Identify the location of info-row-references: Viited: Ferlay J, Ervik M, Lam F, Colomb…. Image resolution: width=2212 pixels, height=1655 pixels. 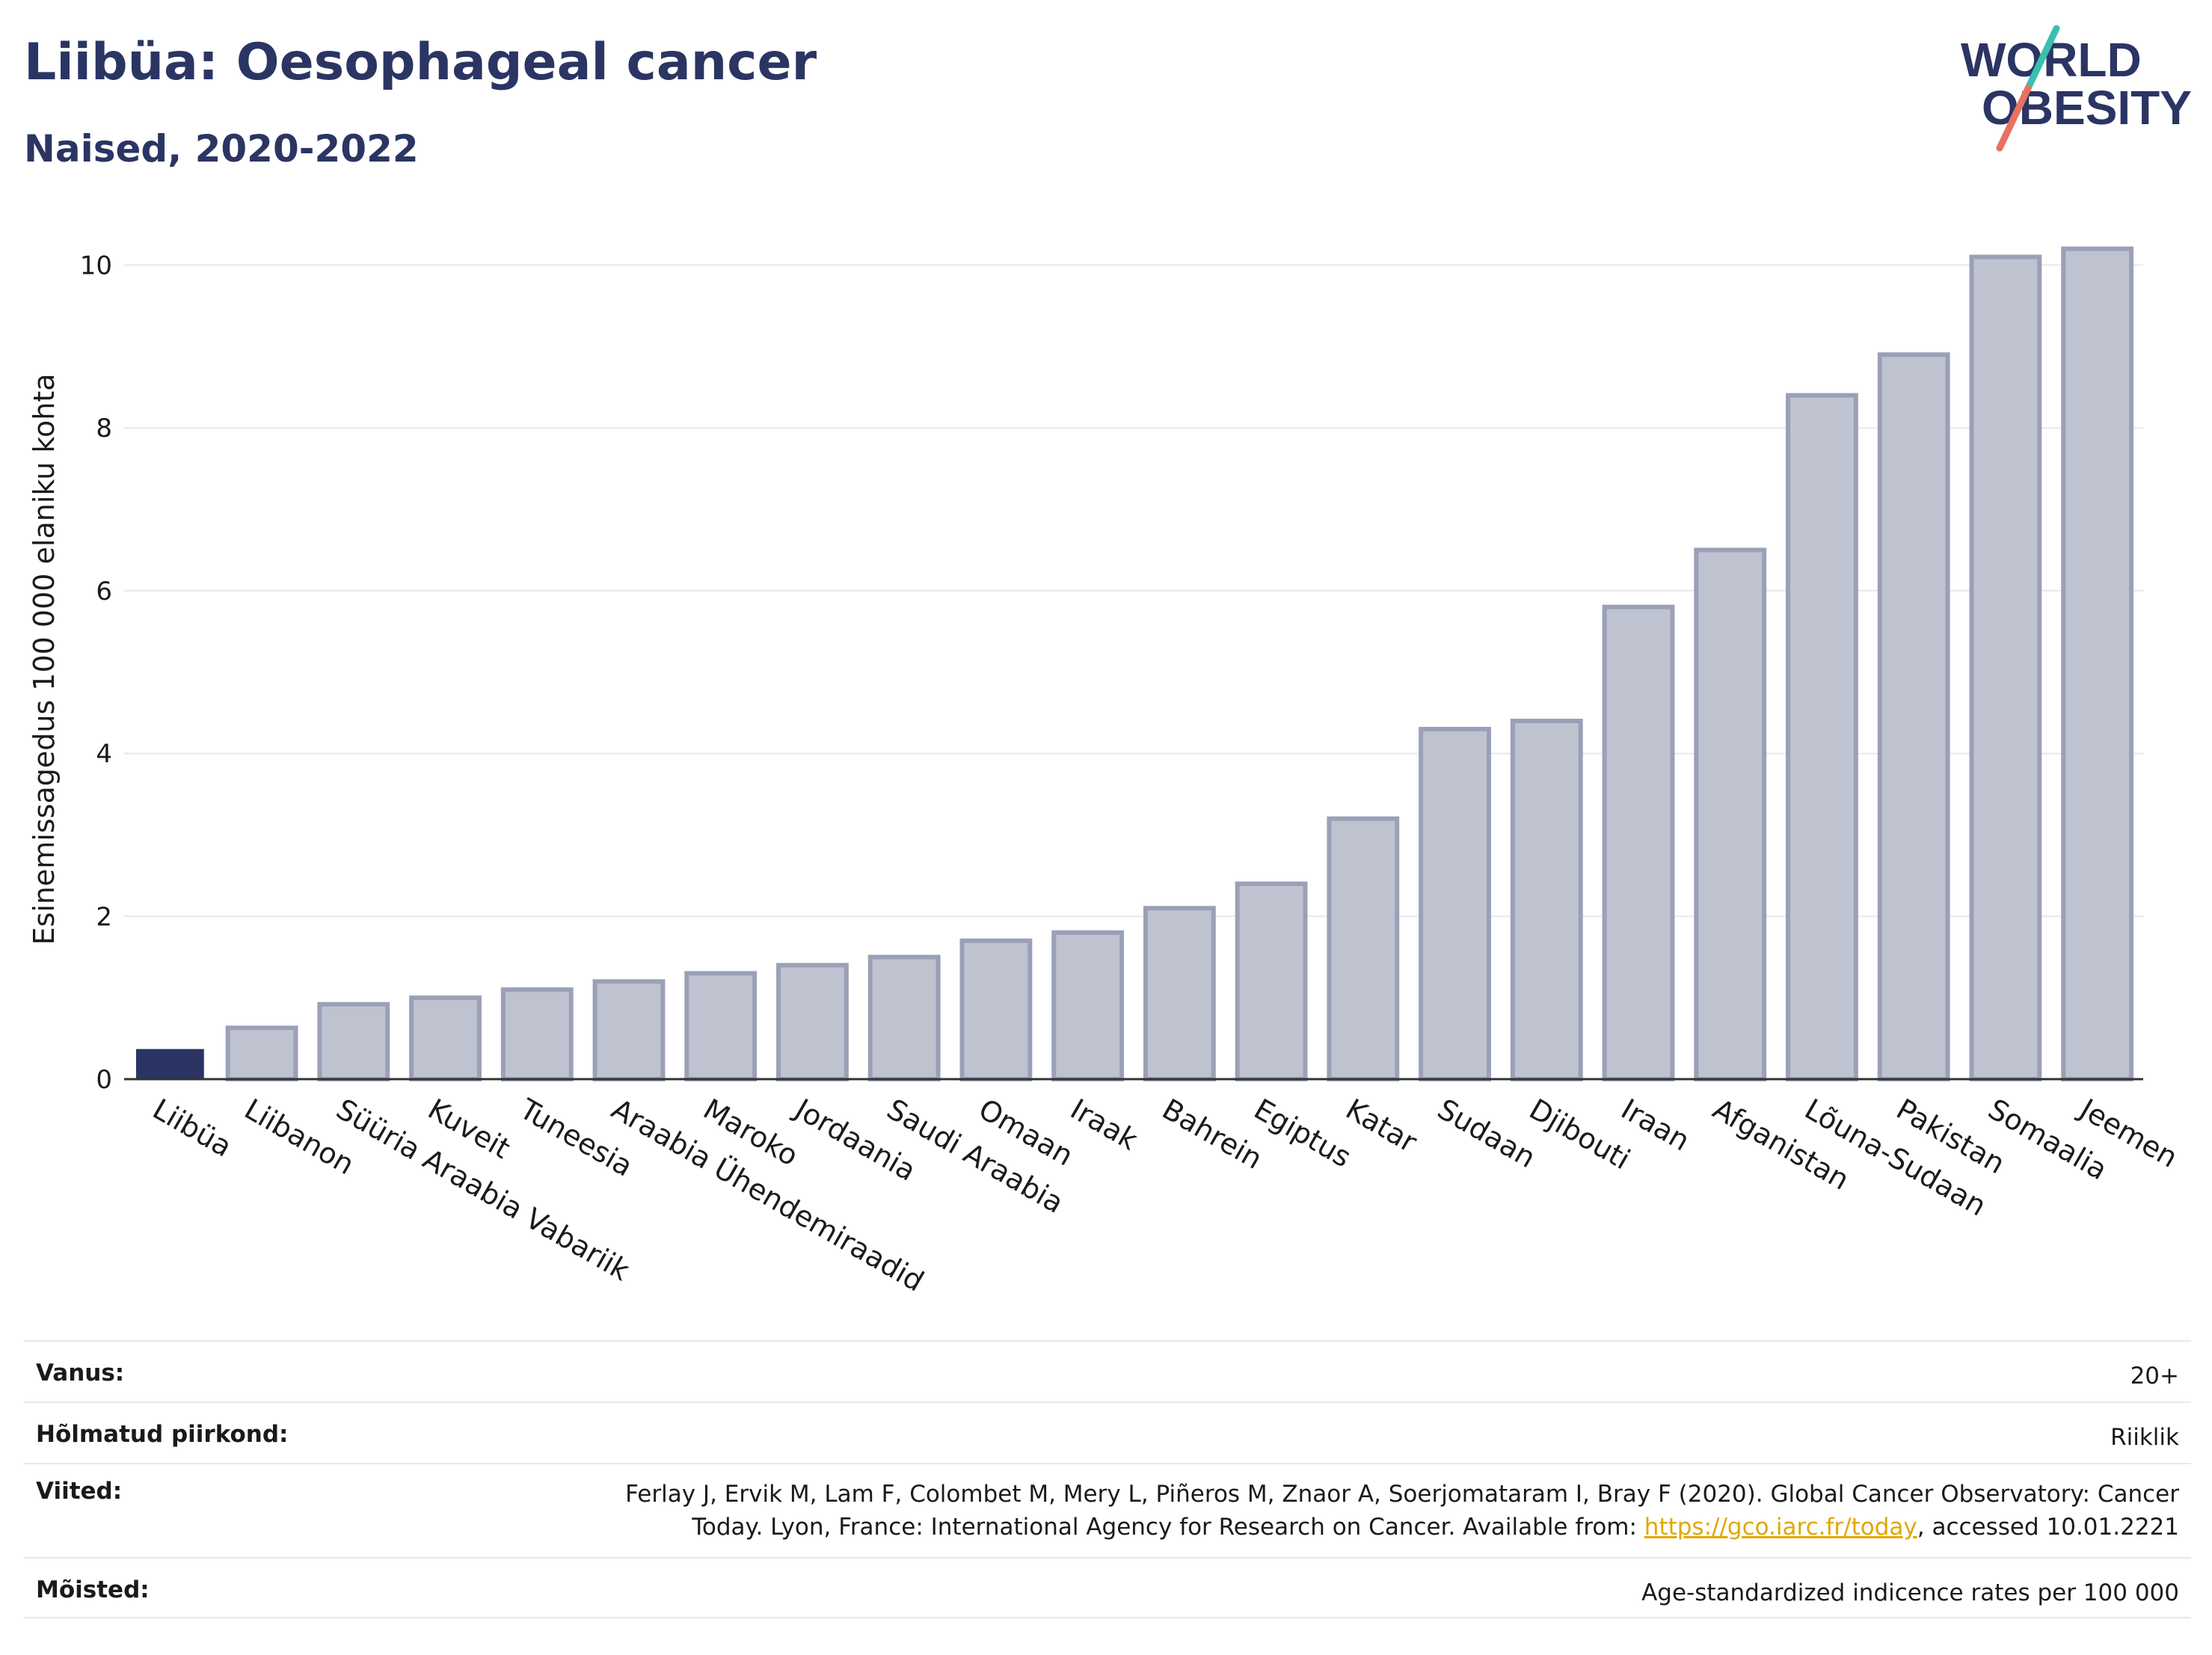
(1107, 1510).